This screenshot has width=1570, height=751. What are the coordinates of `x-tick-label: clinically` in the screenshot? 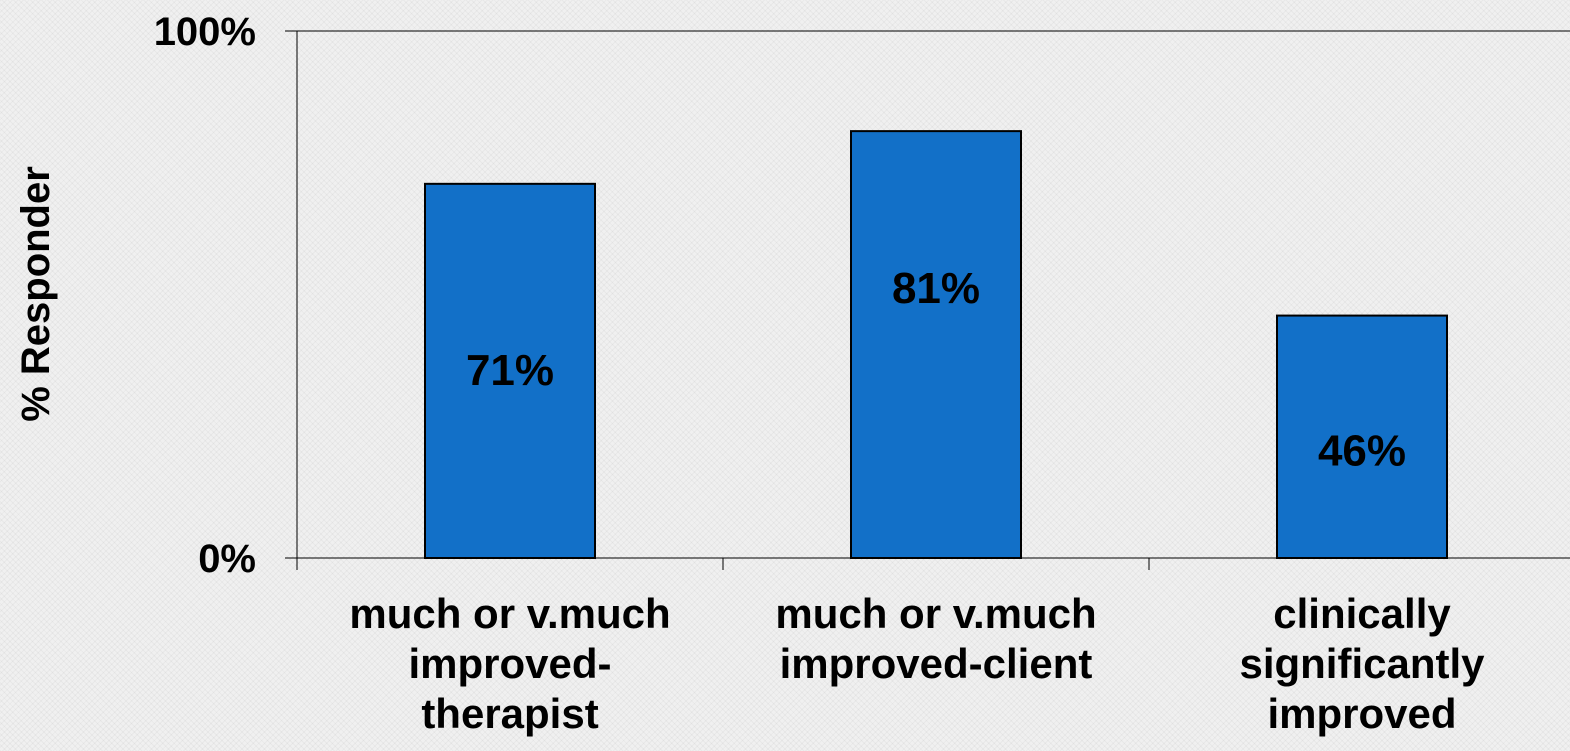 It's located at (1362, 613).